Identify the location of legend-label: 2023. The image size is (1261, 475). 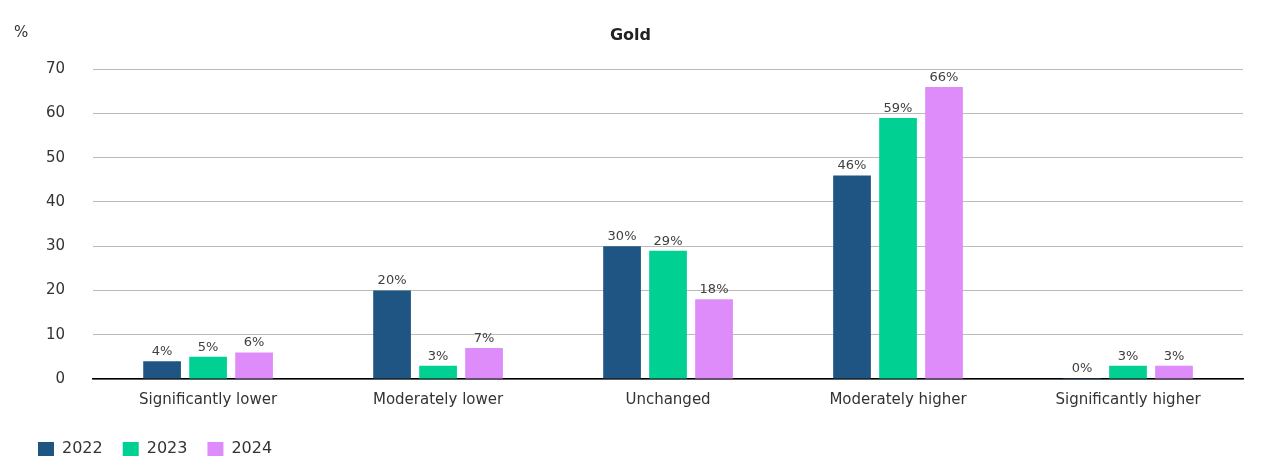
(167, 448).